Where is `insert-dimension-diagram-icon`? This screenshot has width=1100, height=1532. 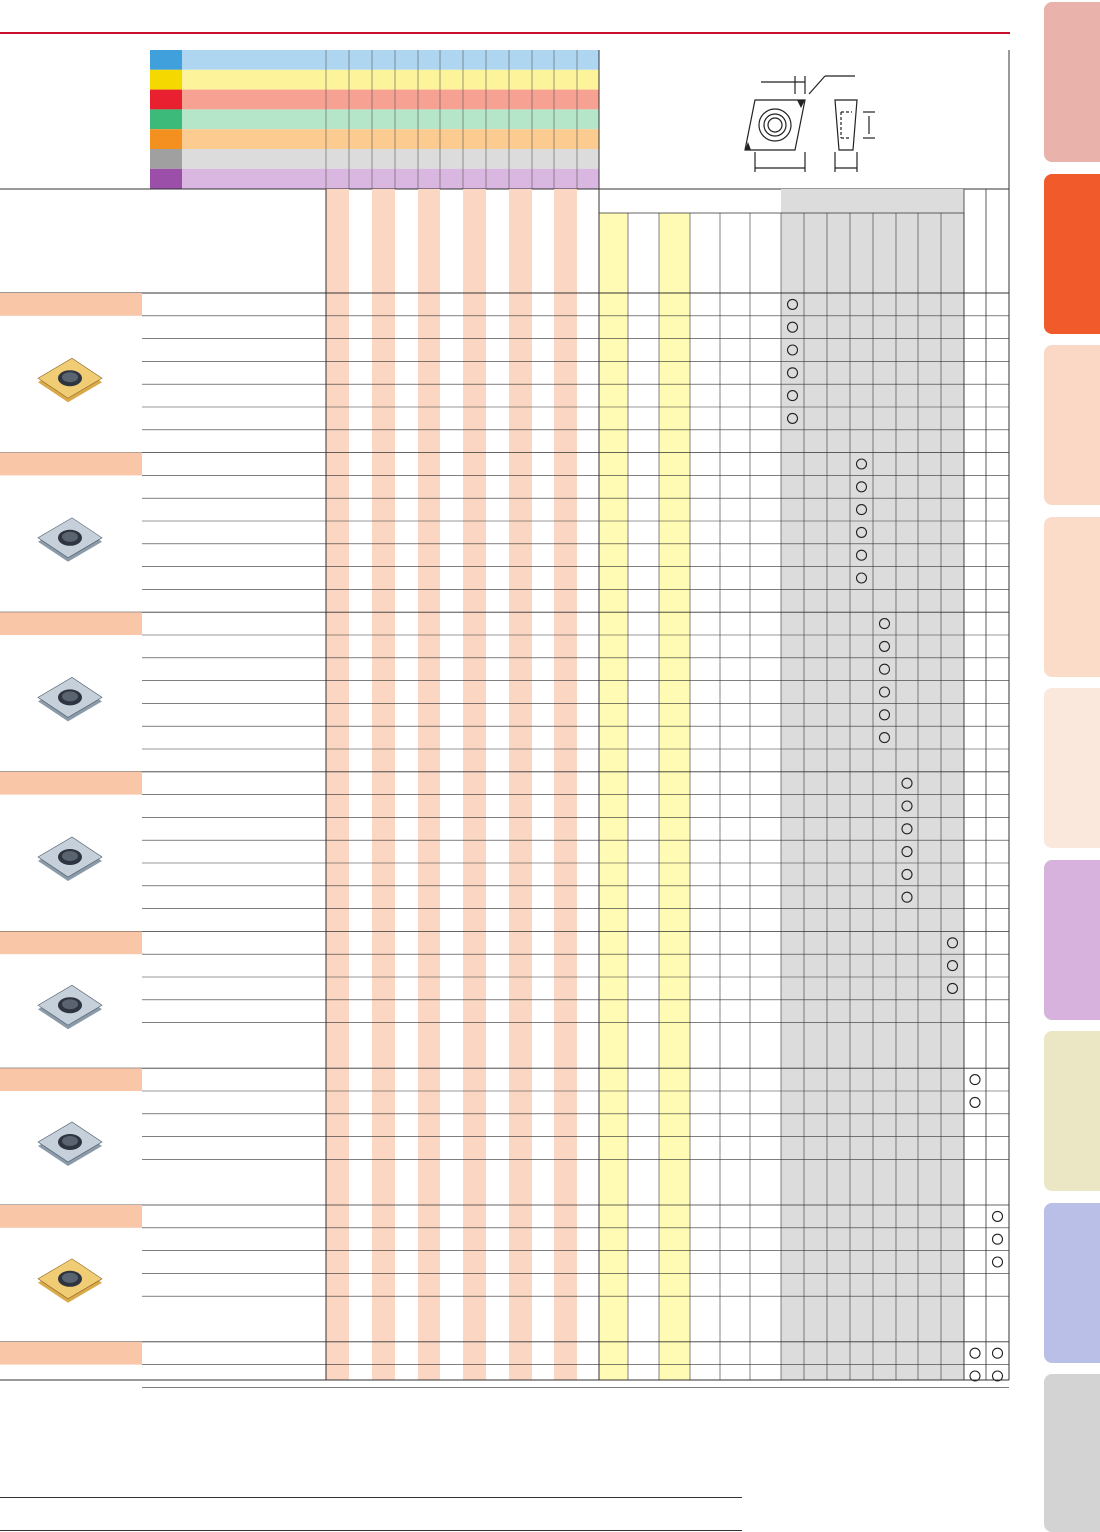
insert-dimension-diagram-icon is located at coordinates (809, 123).